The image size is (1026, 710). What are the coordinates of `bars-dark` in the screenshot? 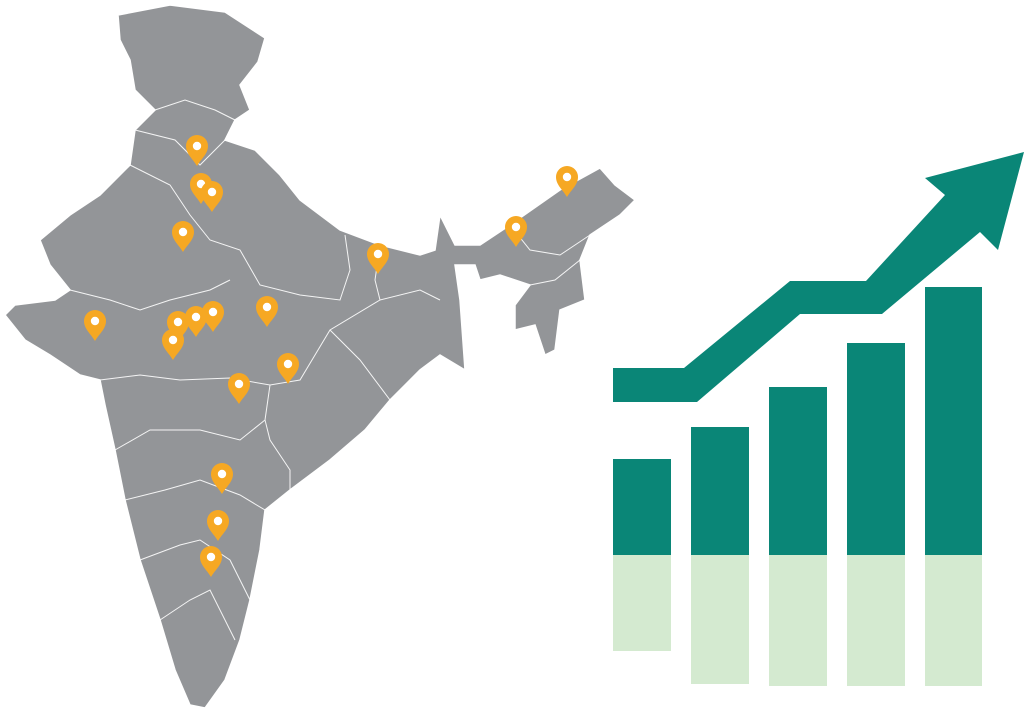 It's located at (797, 421).